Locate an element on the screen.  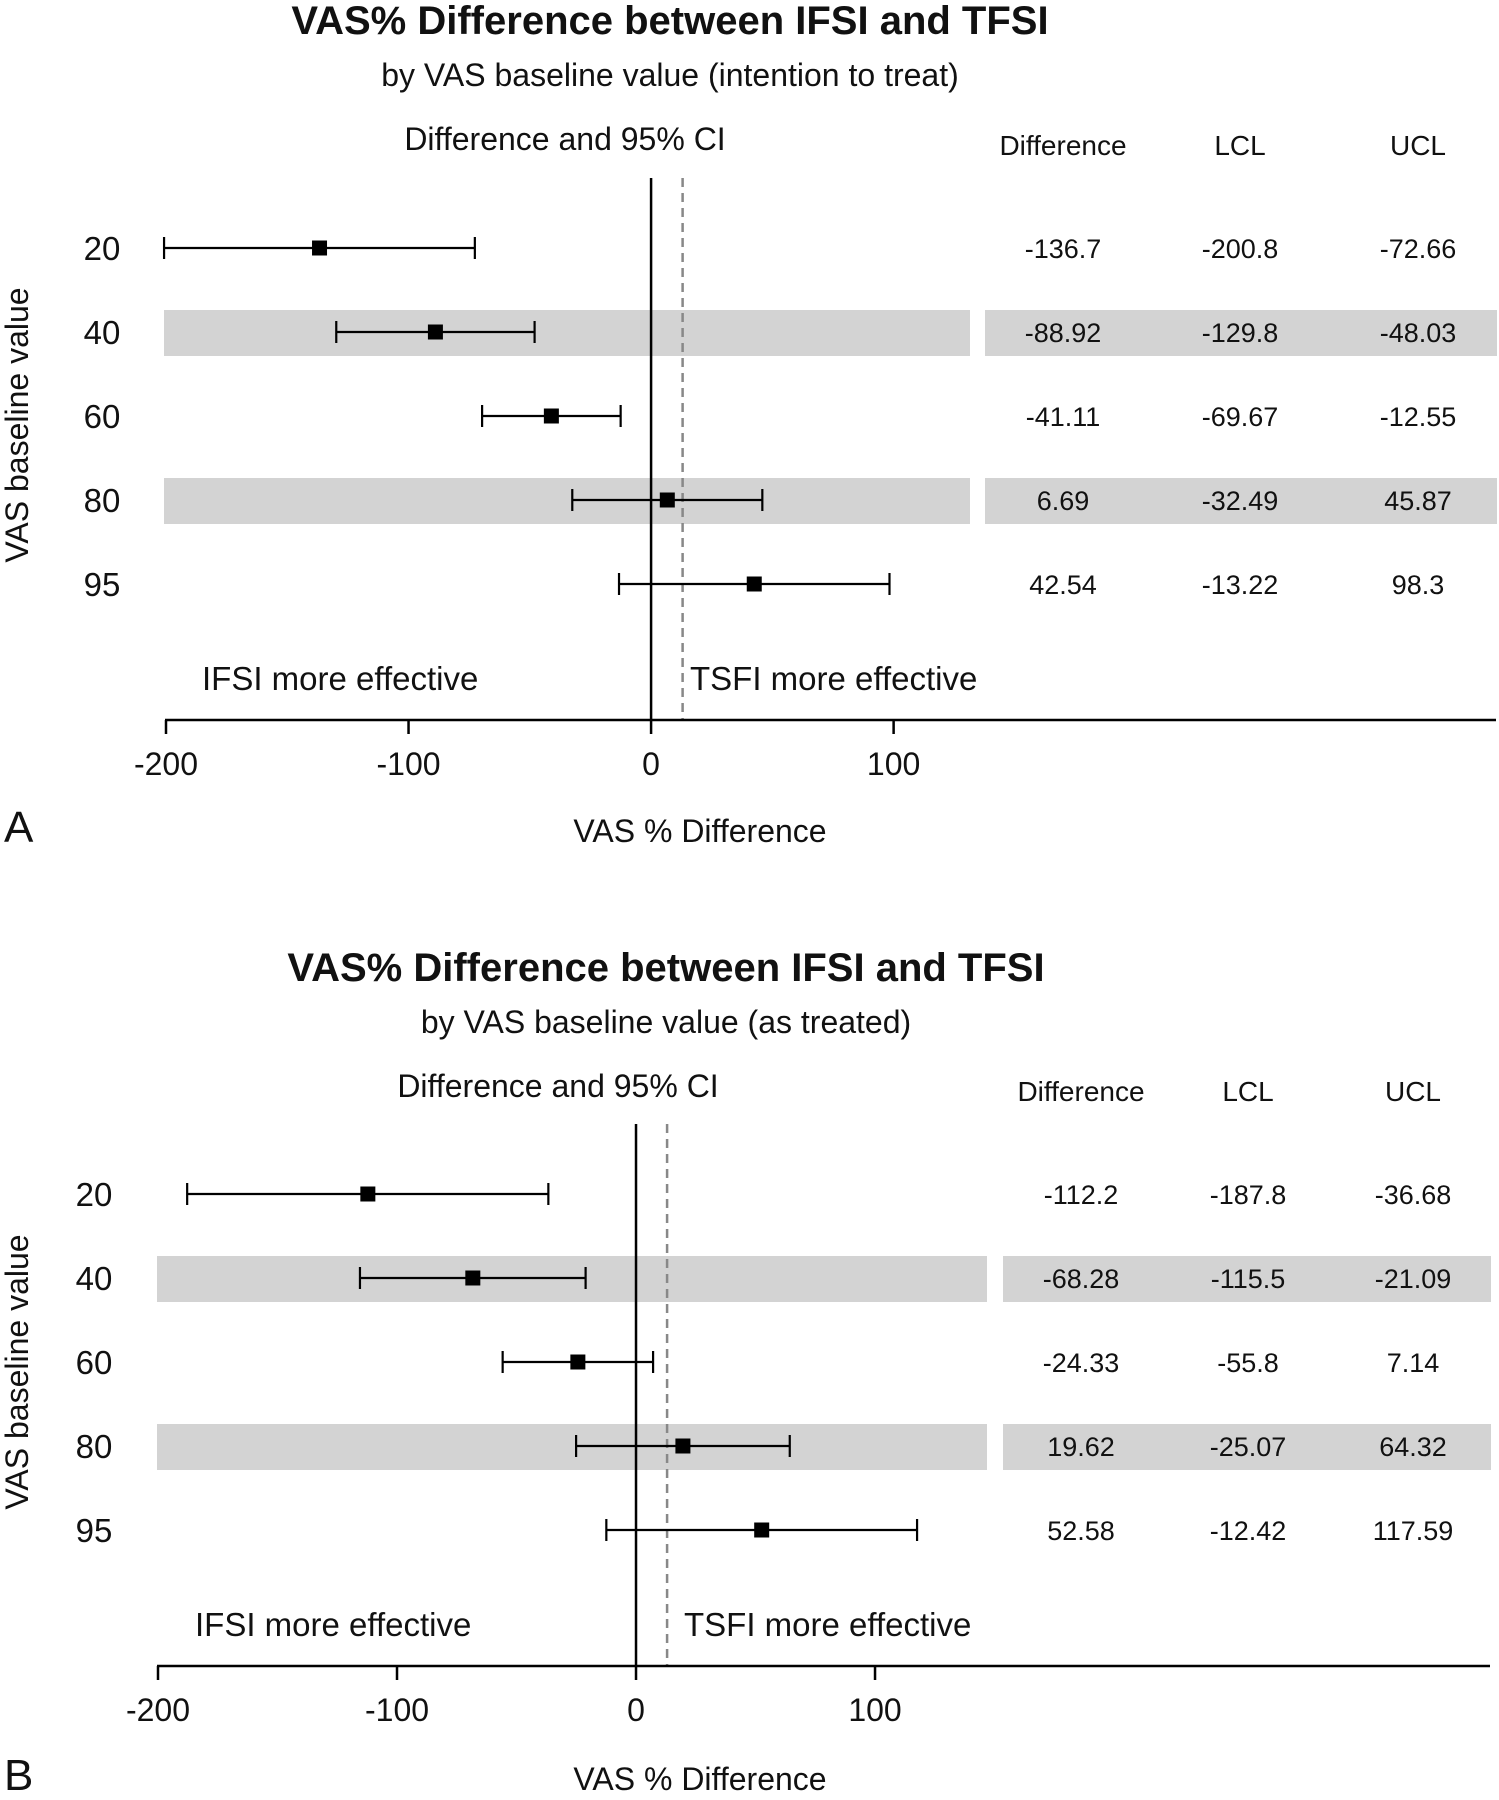
table-cell-lcl-40: -129.8 is located at coordinates (1240, 333).